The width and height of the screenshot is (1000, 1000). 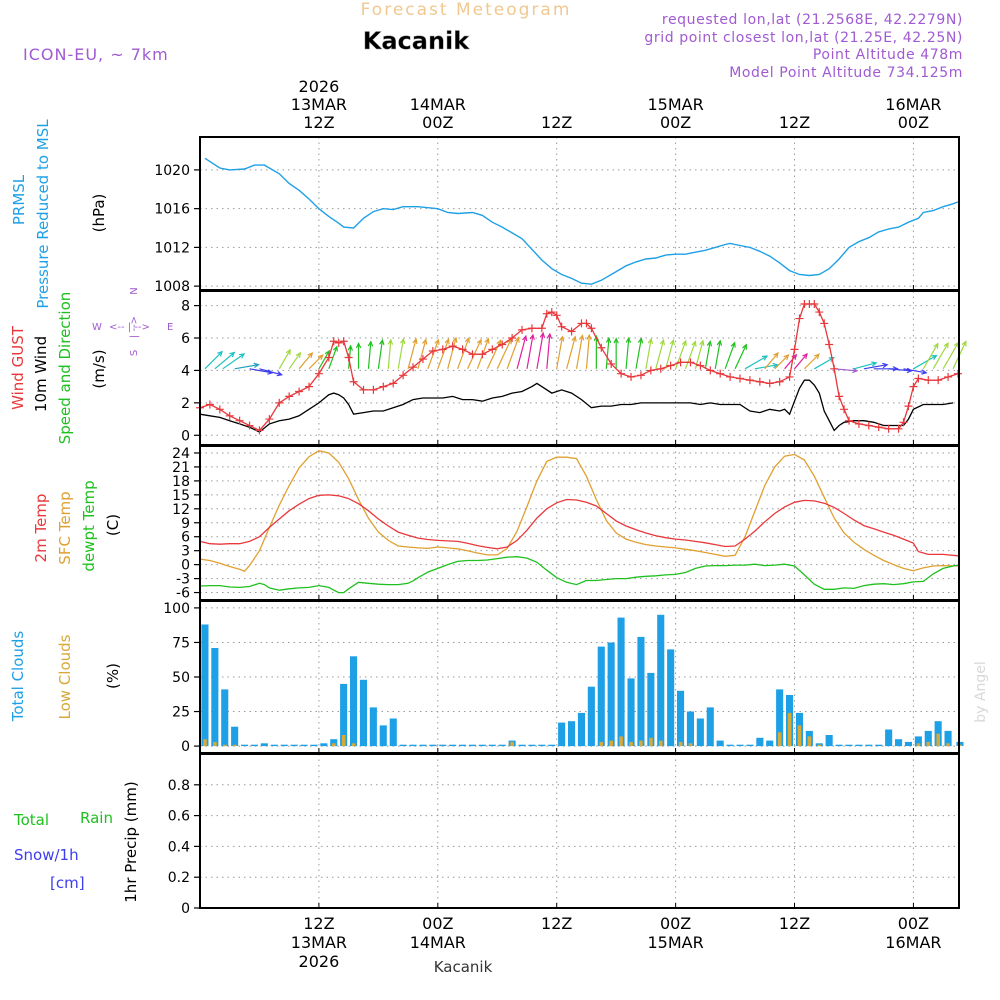 I want to click on pressure-units: (hPa), so click(x=99, y=213).